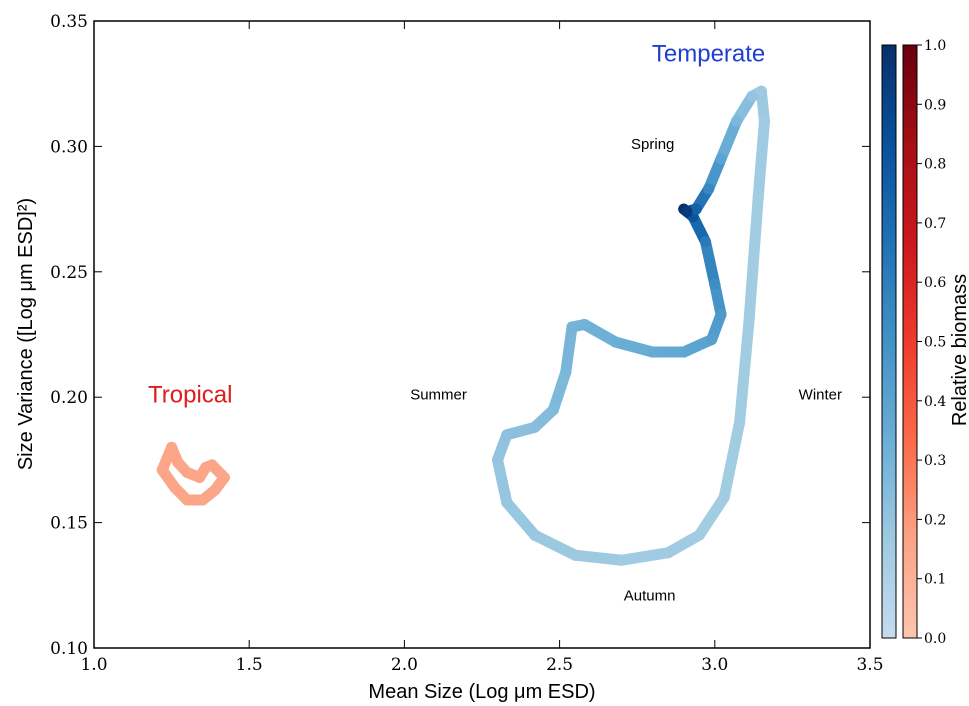  Describe the element at coordinates (249, 665) in the screenshot. I see `x-tick-label: 1.5` at that location.